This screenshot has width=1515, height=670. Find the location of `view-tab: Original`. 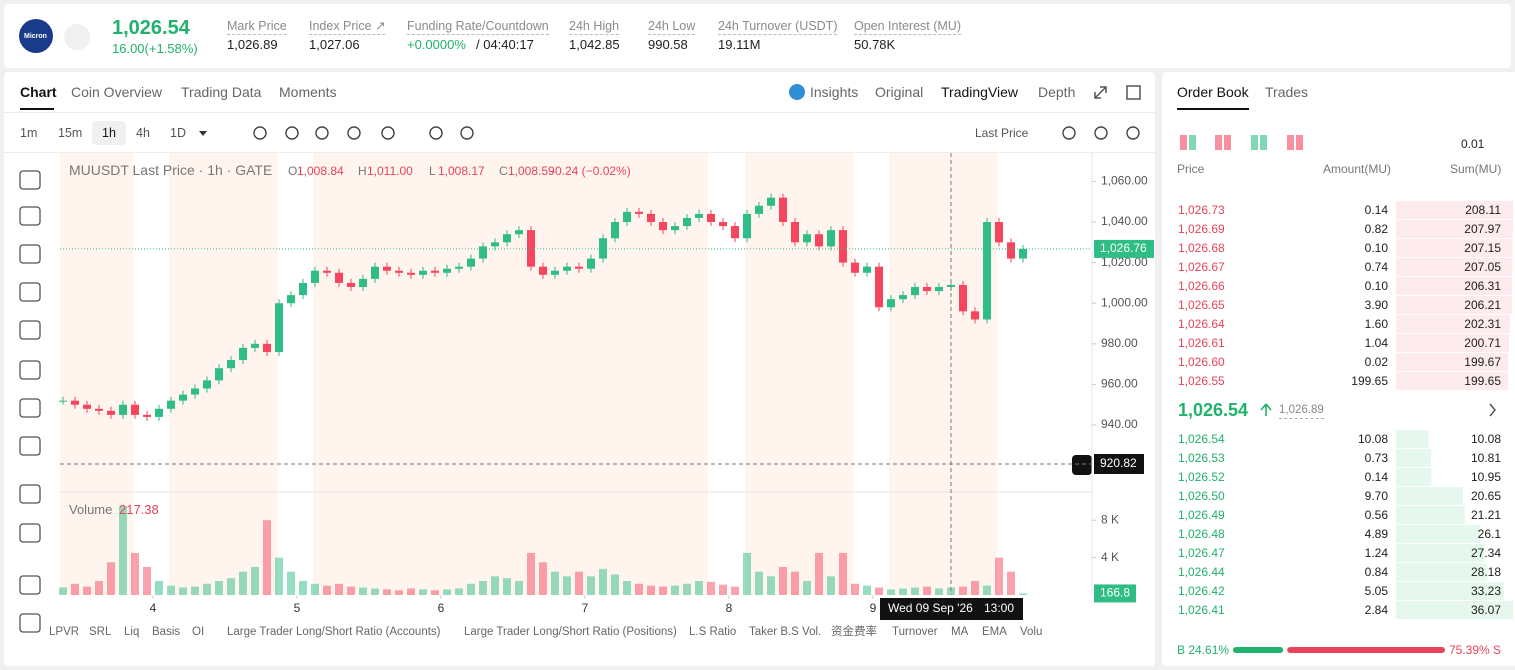

view-tab: Original is located at coordinates (899, 92).